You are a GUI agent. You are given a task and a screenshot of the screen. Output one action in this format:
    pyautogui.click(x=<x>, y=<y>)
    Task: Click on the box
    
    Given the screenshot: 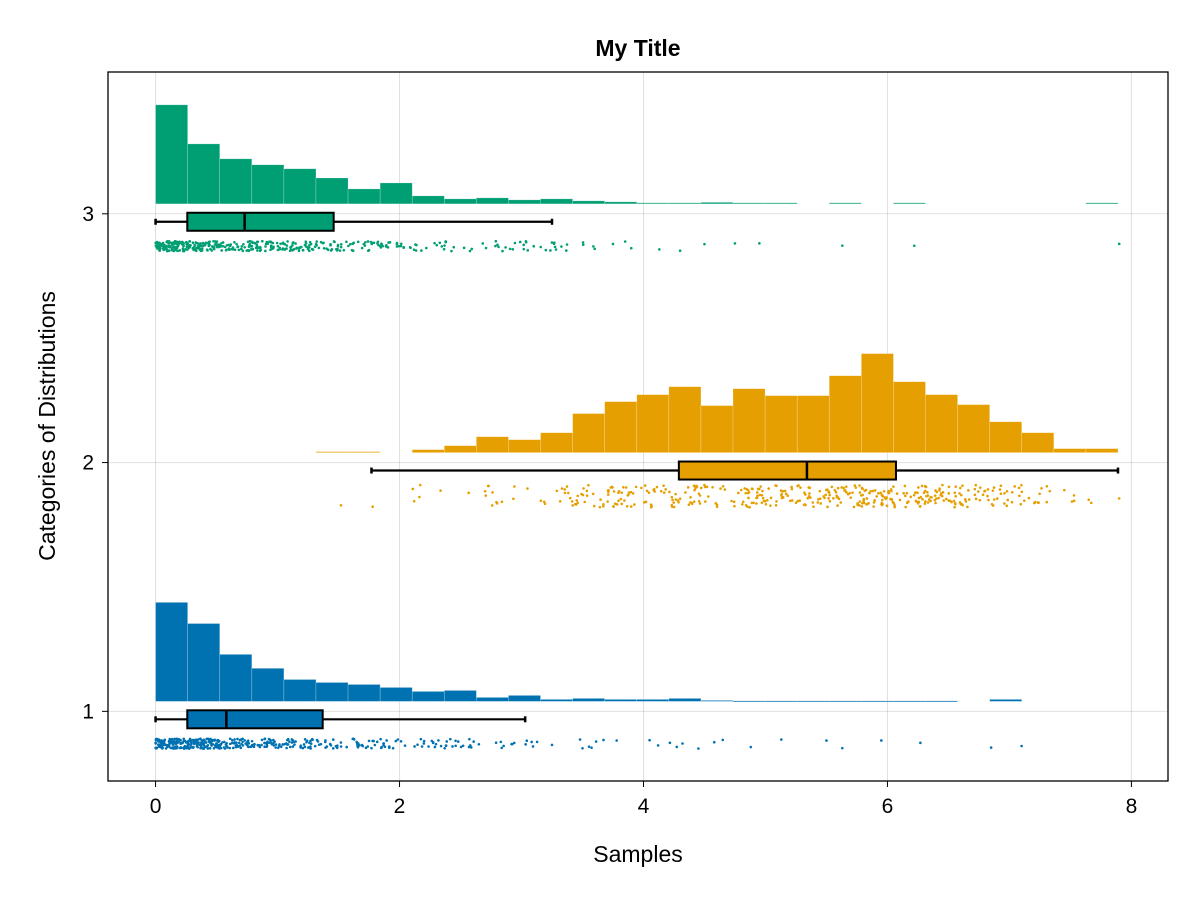 What is the action you would take?
    pyautogui.click(x=255, y=719)
    